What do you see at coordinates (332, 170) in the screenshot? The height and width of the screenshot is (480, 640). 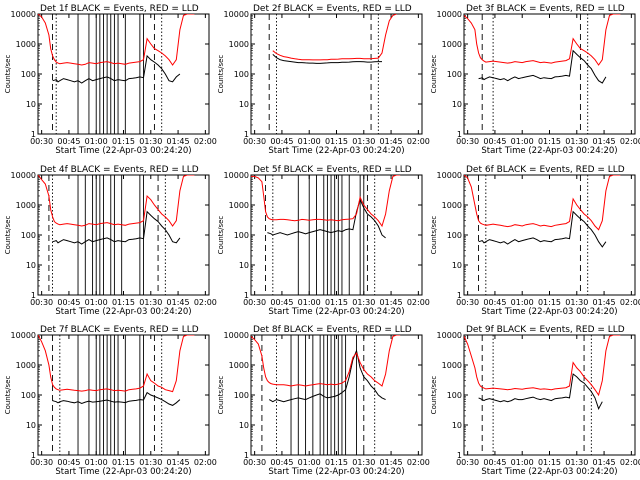 I see `panel-title: Det 5f BLACK = Events, RED = LLD` at bounding box center [332, 170].